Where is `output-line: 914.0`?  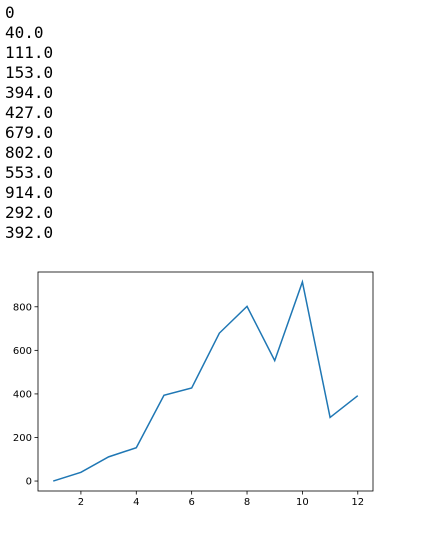 output-line: 914.0 is located at coordinates (29, 192).